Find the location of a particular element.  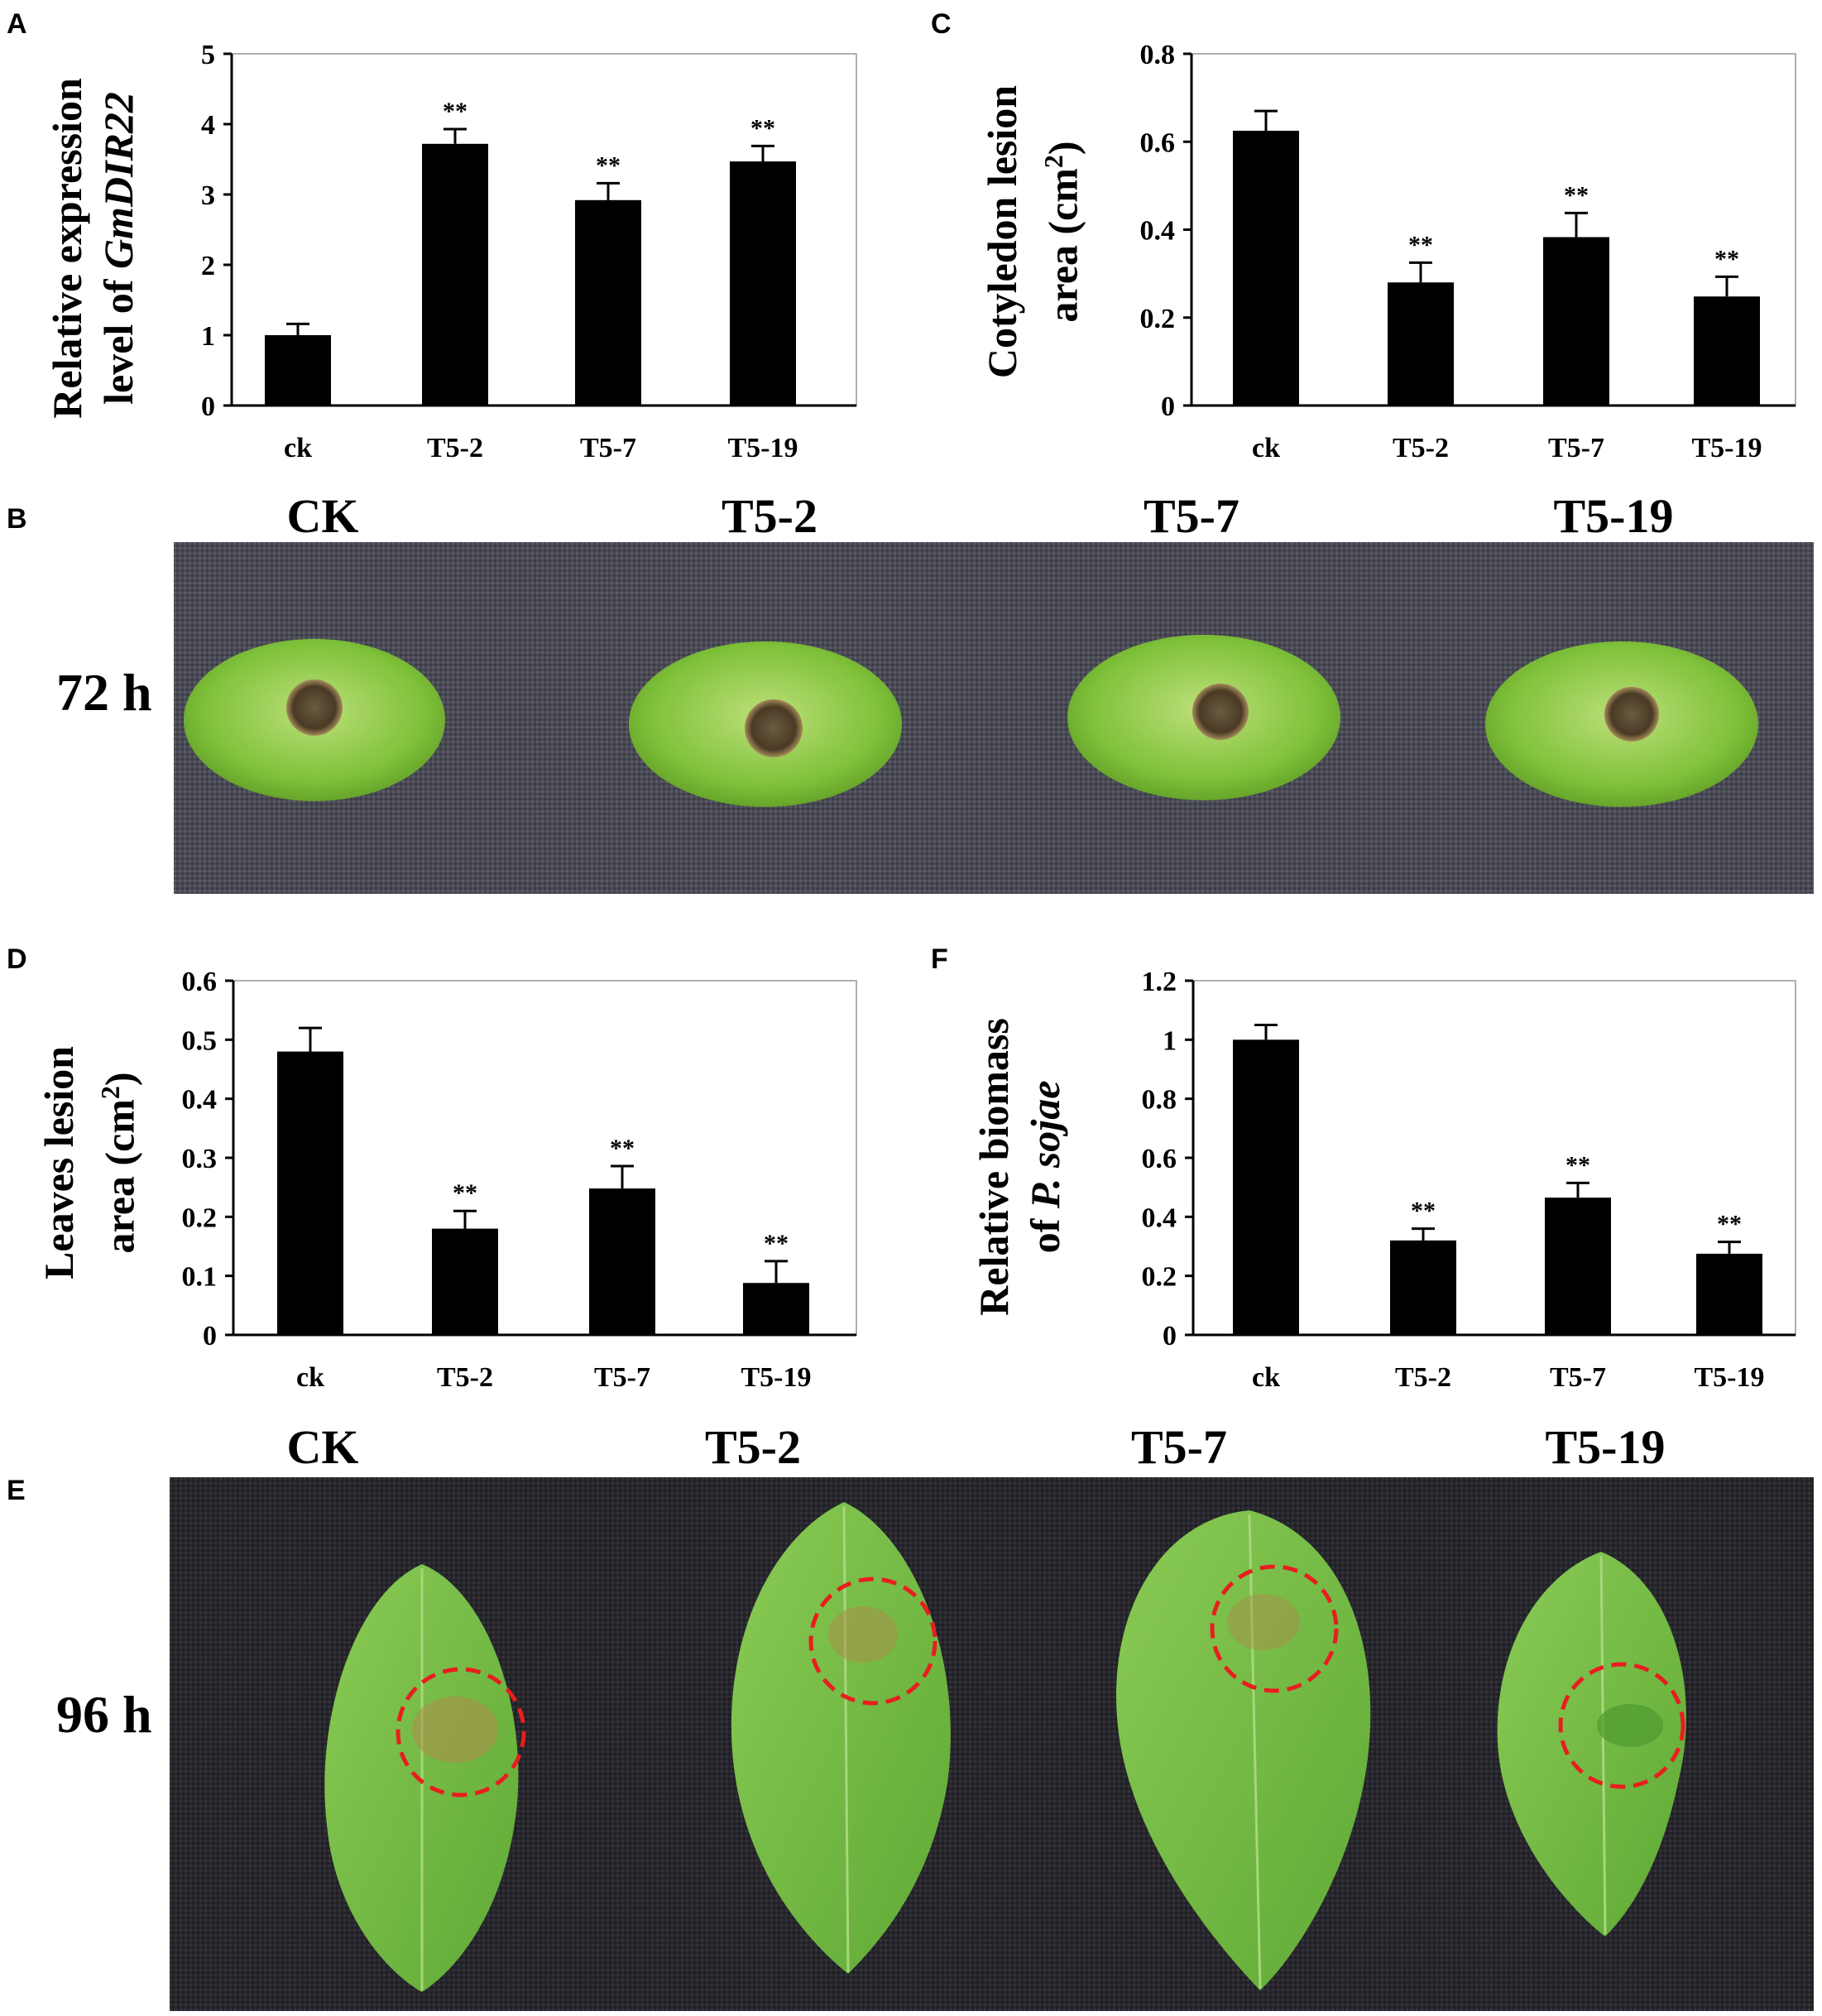

panel-letter-e: E is located at coordinates (17, 1490).